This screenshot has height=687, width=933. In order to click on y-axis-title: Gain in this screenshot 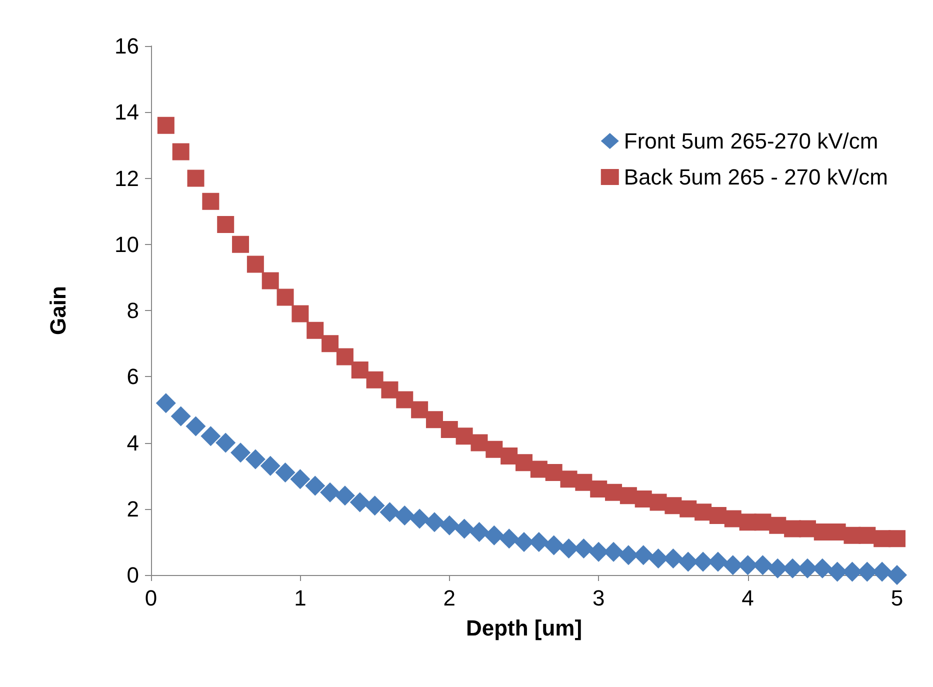, I will do `click(58, 310)`.